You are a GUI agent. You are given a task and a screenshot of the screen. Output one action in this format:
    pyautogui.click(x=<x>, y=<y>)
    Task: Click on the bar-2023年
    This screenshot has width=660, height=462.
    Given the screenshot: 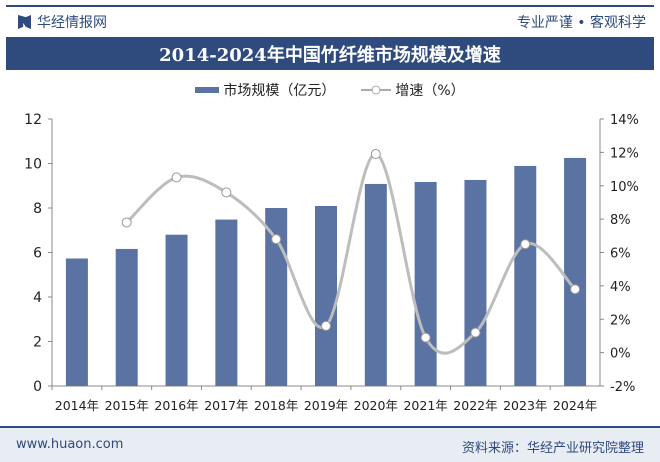 What is the action you would take?
    pyautogui.click(x=525, y=275)
    